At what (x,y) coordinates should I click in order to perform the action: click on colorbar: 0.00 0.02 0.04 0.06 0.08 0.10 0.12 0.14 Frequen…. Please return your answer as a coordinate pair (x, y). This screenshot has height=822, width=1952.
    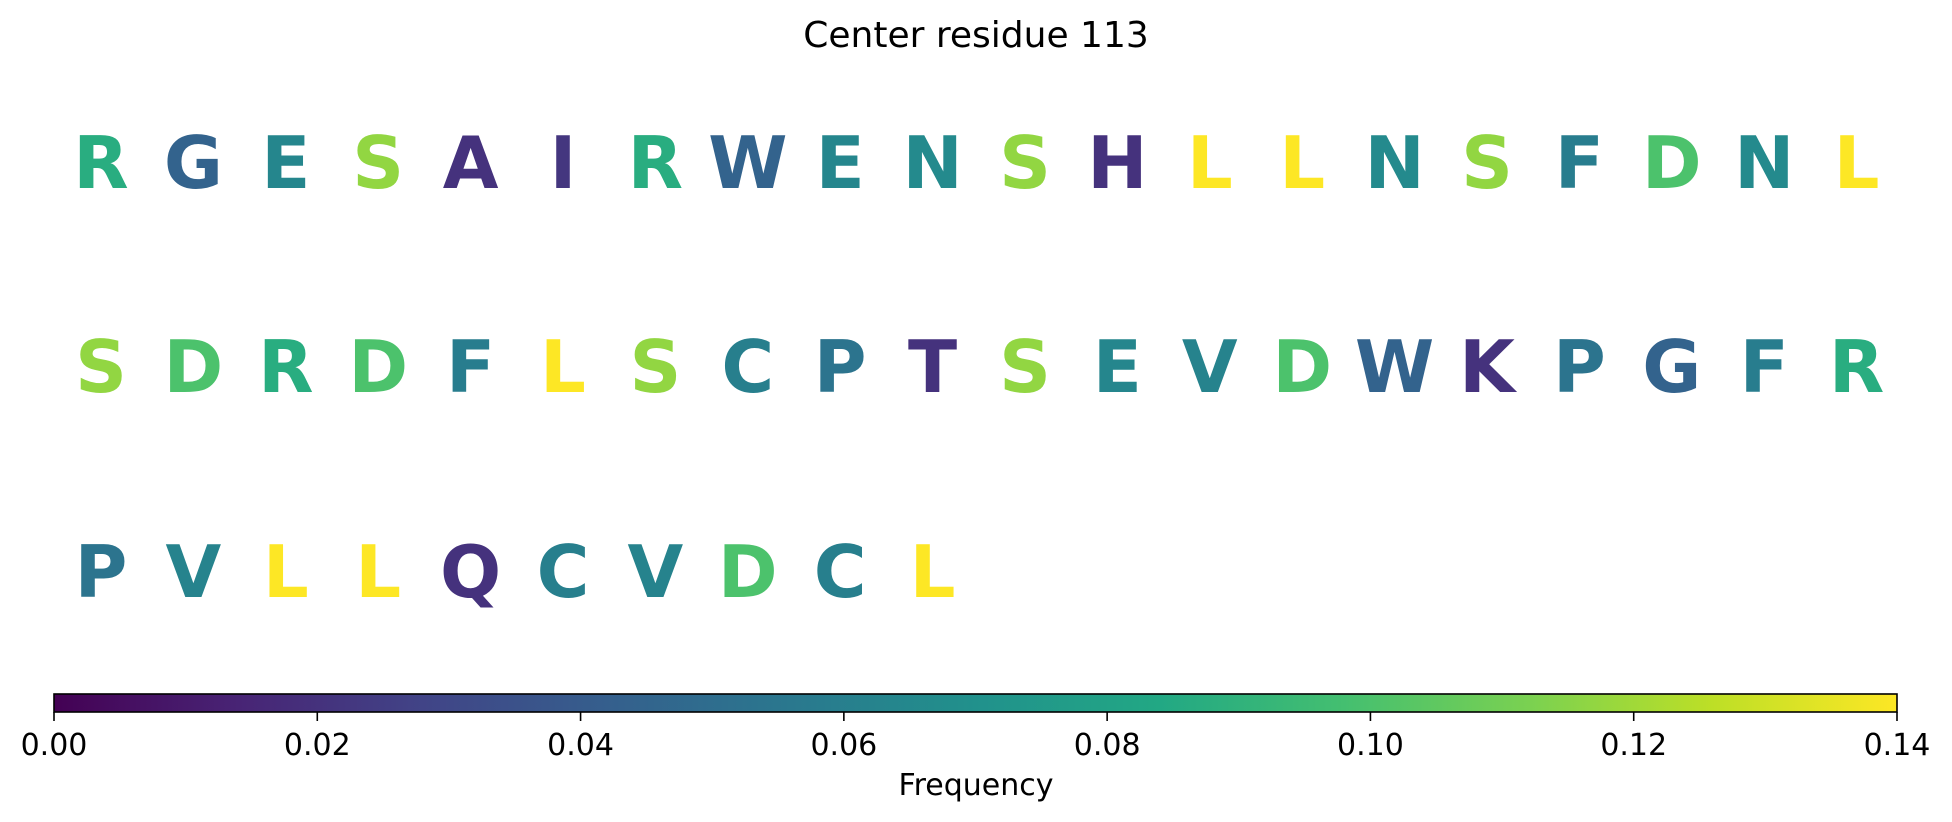
    Looking at the image, I should click on (976, 748).